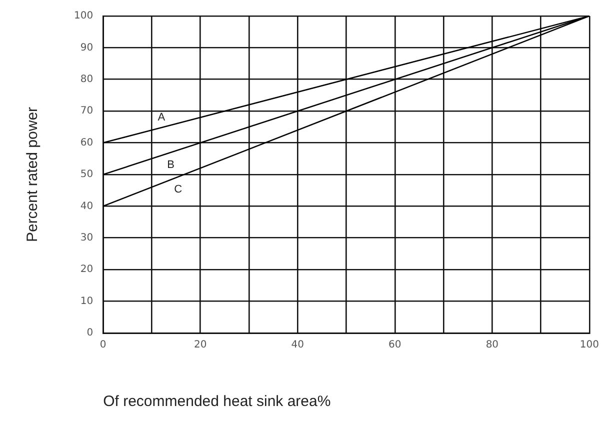 The height and width of the screenshot is (425, 605). I want to click on y-axis-title: Percent rated power, so click(33, 174).